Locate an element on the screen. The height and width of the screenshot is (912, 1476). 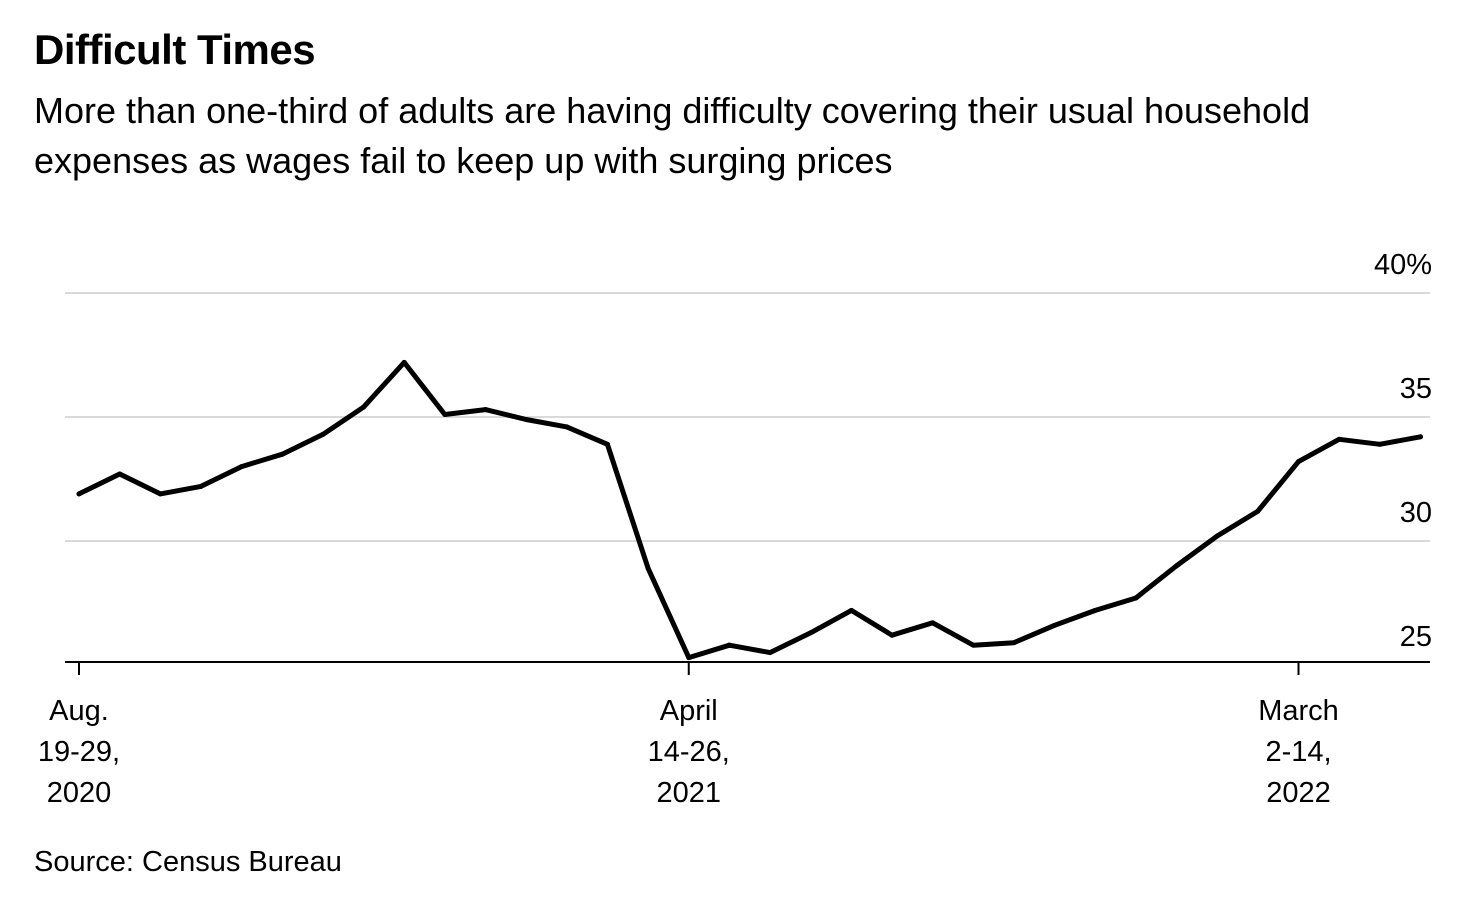
y-tick-label: 40% is located at coordinates (1403, 265).